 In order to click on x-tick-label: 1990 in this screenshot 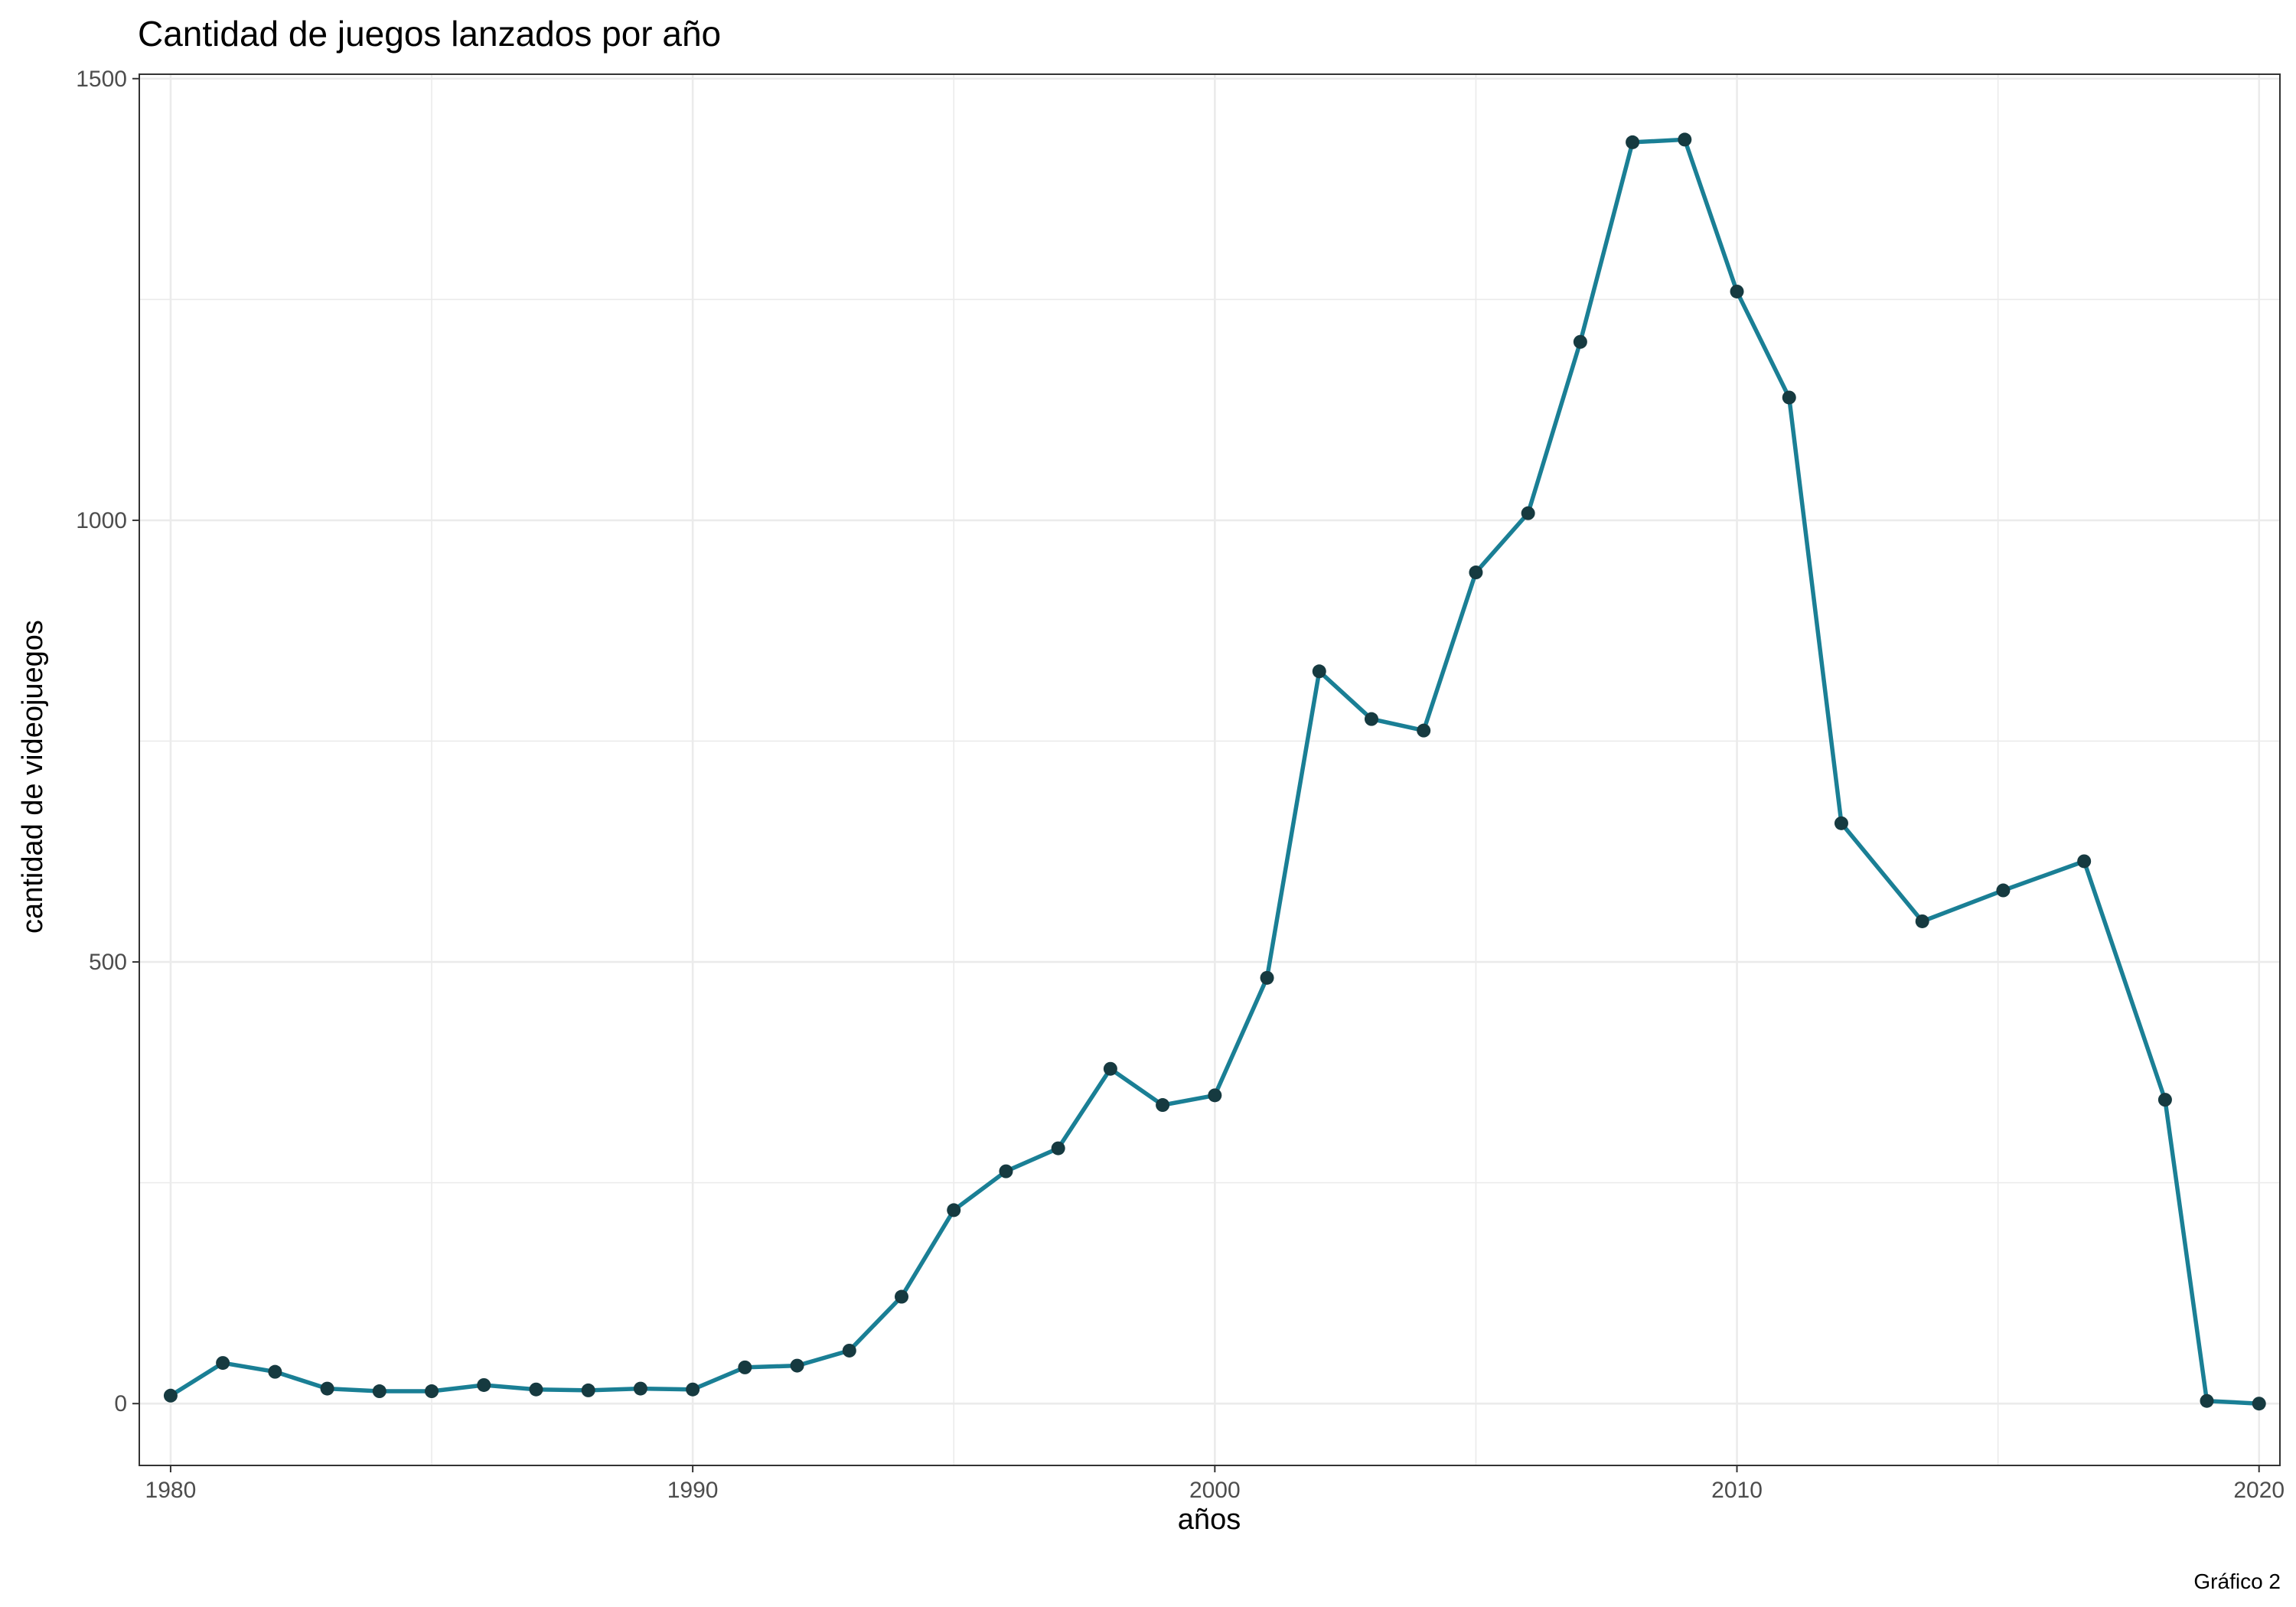, I will do `click(693, 1490)`.